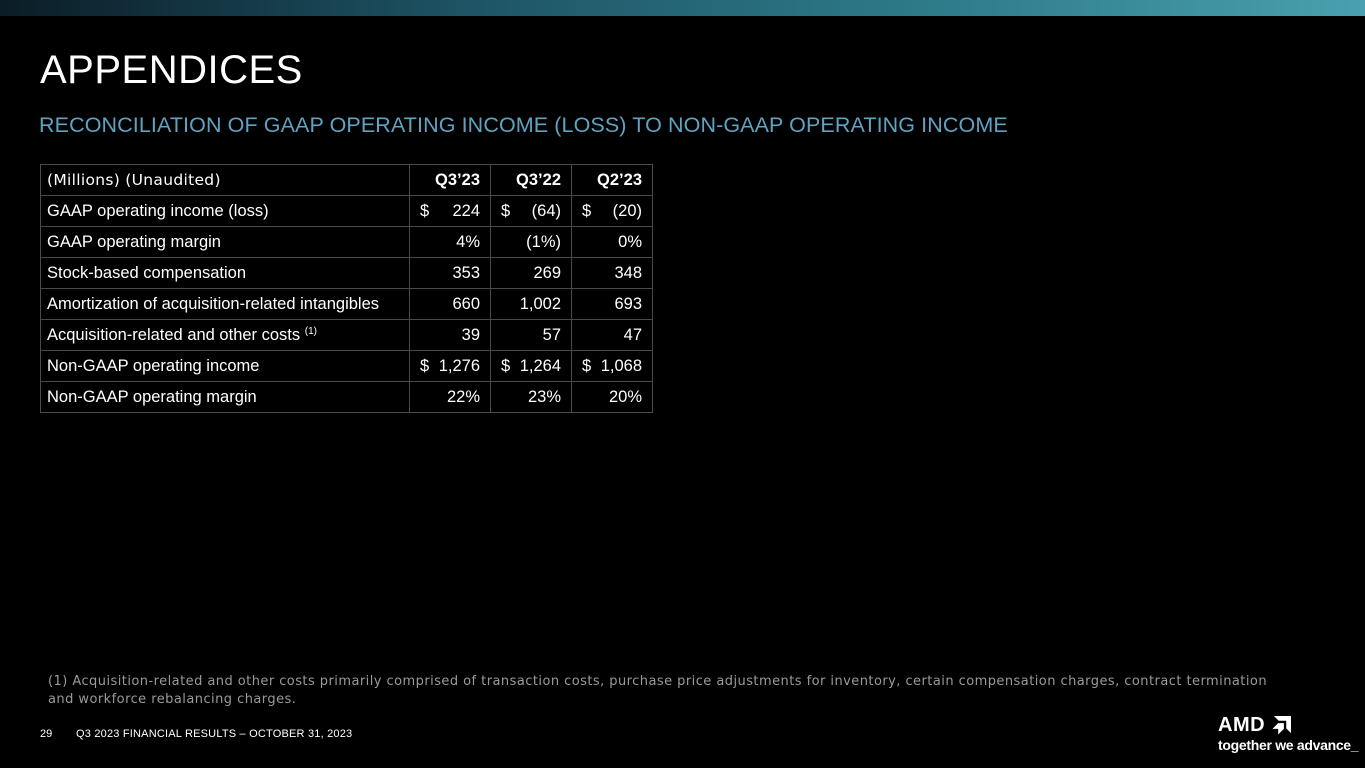 Image resolution: width=1365 pixels, height=768 pixels. Describe the element at coordinates (46, 734) in the screenshot. I see `page-number: 29` at that location.